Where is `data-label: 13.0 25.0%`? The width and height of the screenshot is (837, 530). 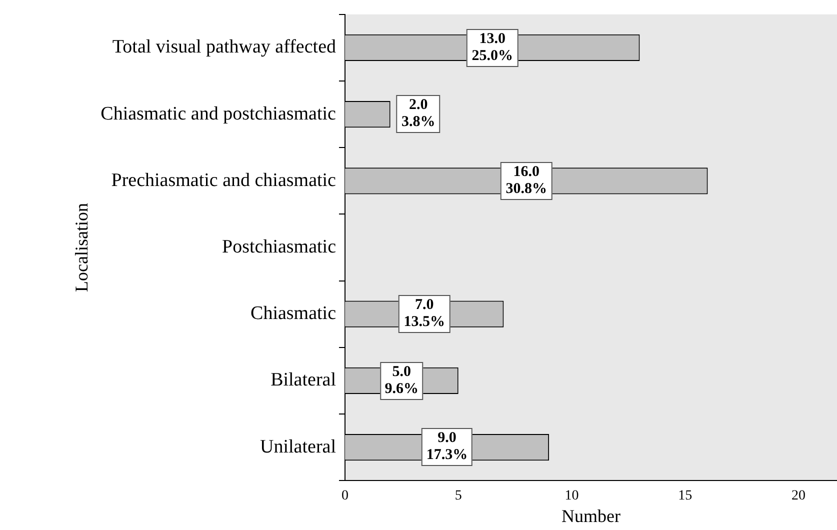 data-label: 13.0 25.0% is located at coordinates (492, 47).